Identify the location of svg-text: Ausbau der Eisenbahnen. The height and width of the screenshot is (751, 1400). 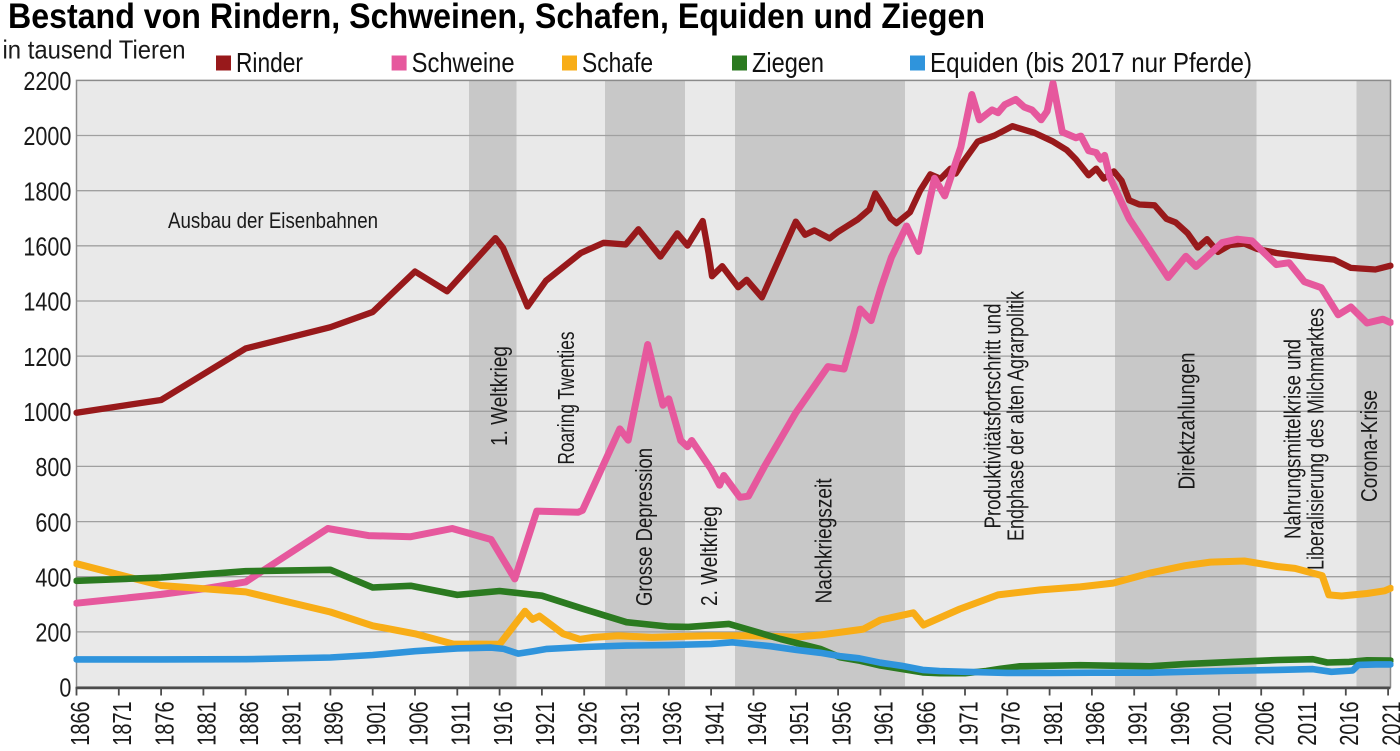
(273, 220).